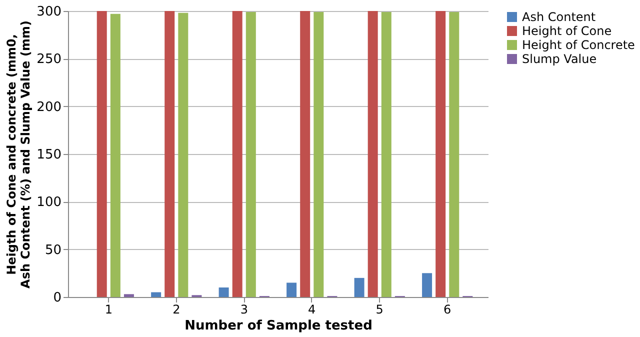  I want to click on y-tick-label: 250, so click(49, 60).